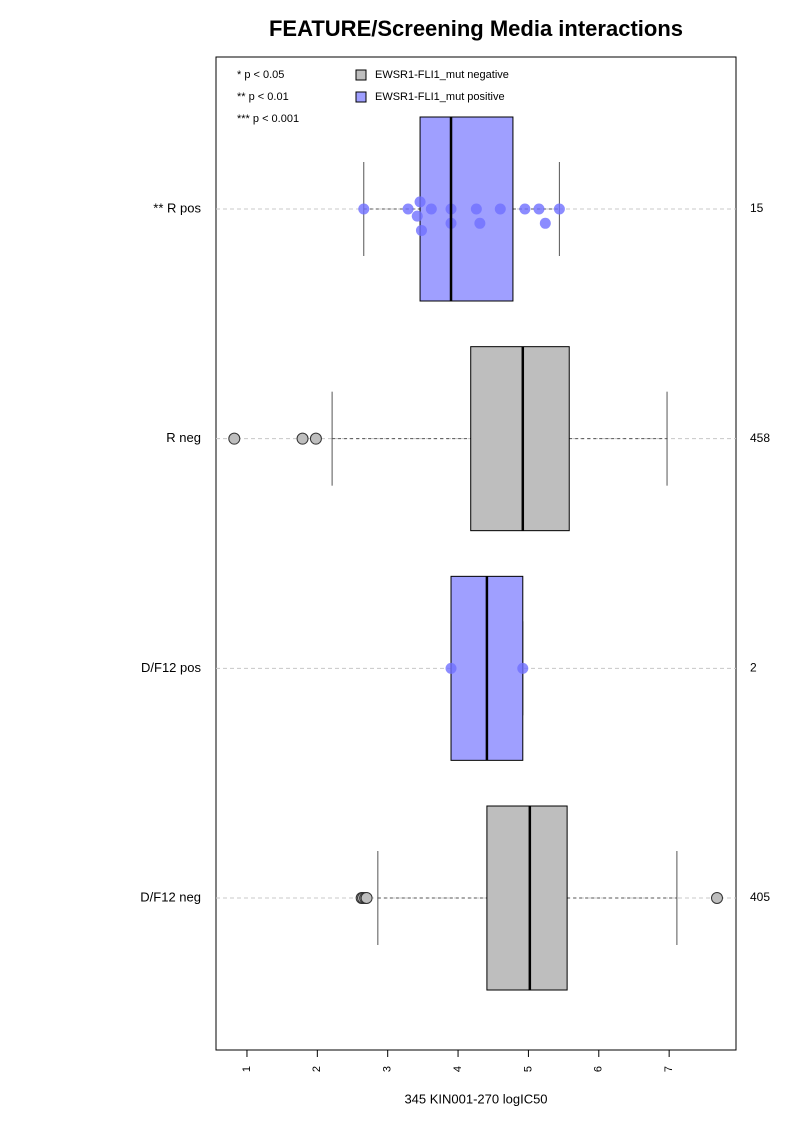 The image size is (793, 1127). I want to click on legend-label: EWSR1-FLI1_mut positive, so click(440, 97).